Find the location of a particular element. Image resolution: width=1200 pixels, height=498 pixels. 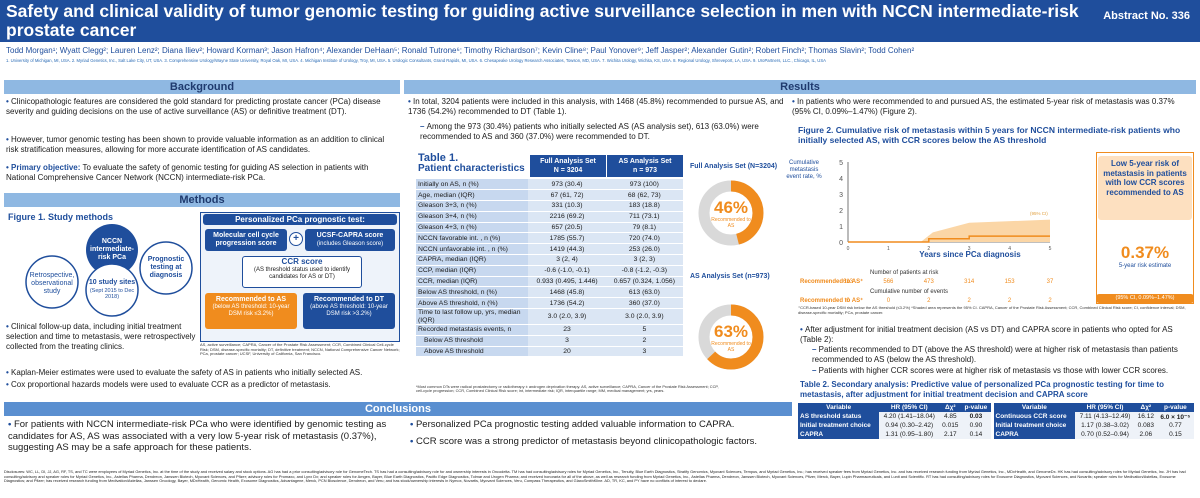

study-label: Retrospective, observational study is located at coordinates (52, 283).